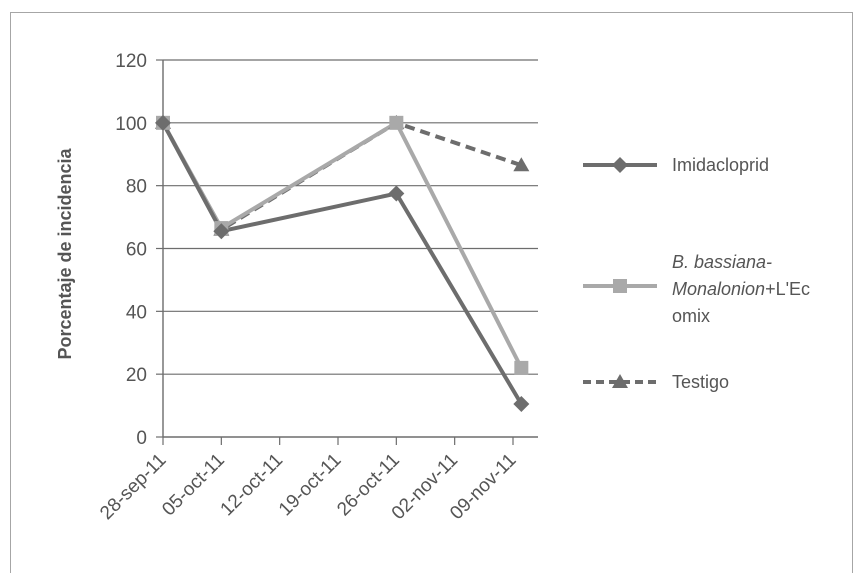 The height and width of the screenshot is (573, 865). What do you see at coordinates (131, 61) in the screenshot?
I see `y-tick-label: 120` at bounding box center [131, 61].